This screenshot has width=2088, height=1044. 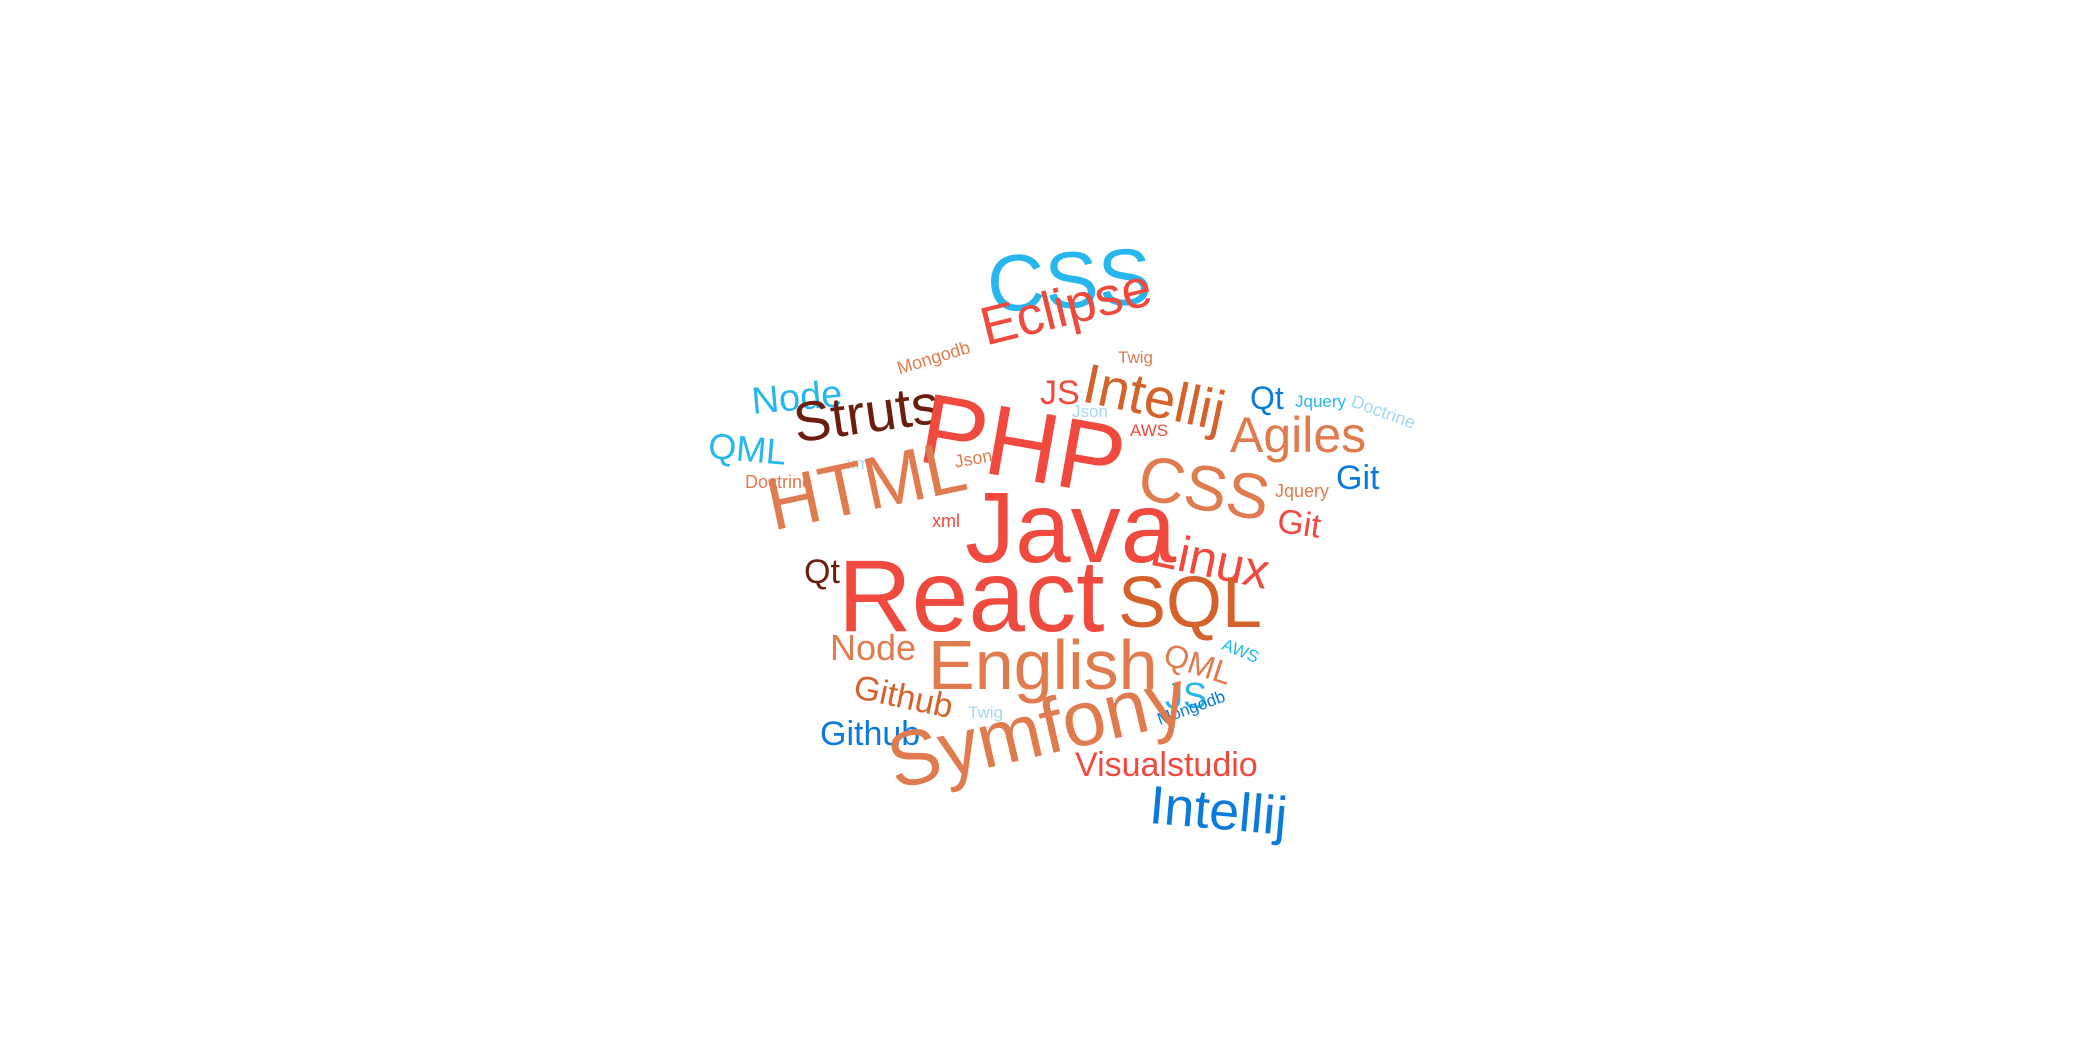 I want to click on word-sql: SQL, so click(x=1190, y=603).